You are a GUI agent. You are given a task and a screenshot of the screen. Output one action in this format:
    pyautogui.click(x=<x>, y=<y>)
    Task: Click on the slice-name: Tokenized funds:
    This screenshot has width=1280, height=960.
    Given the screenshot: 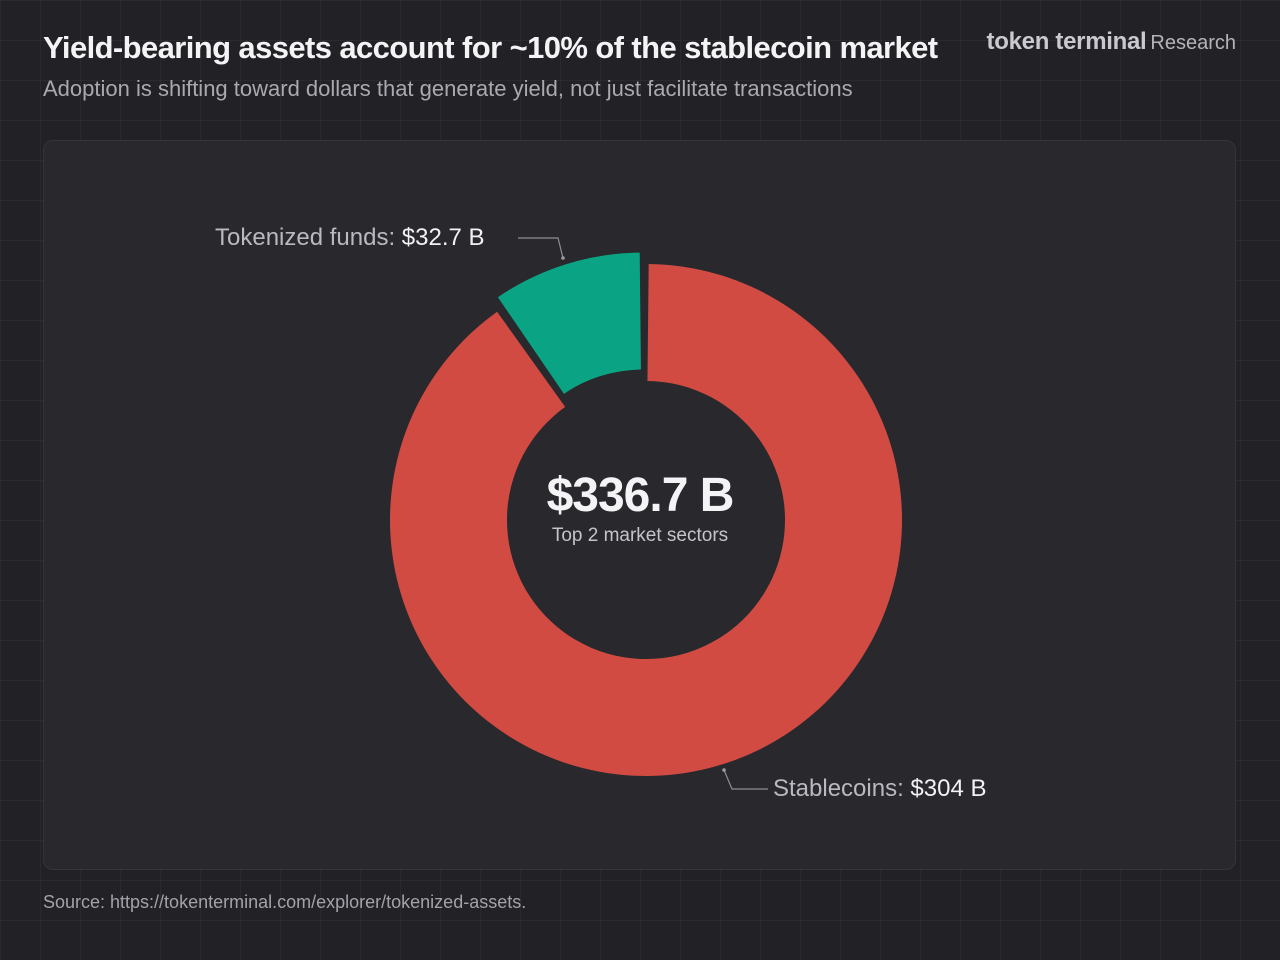 What is the action you would take?
    pyautogui.click(x=305, y=237)
    